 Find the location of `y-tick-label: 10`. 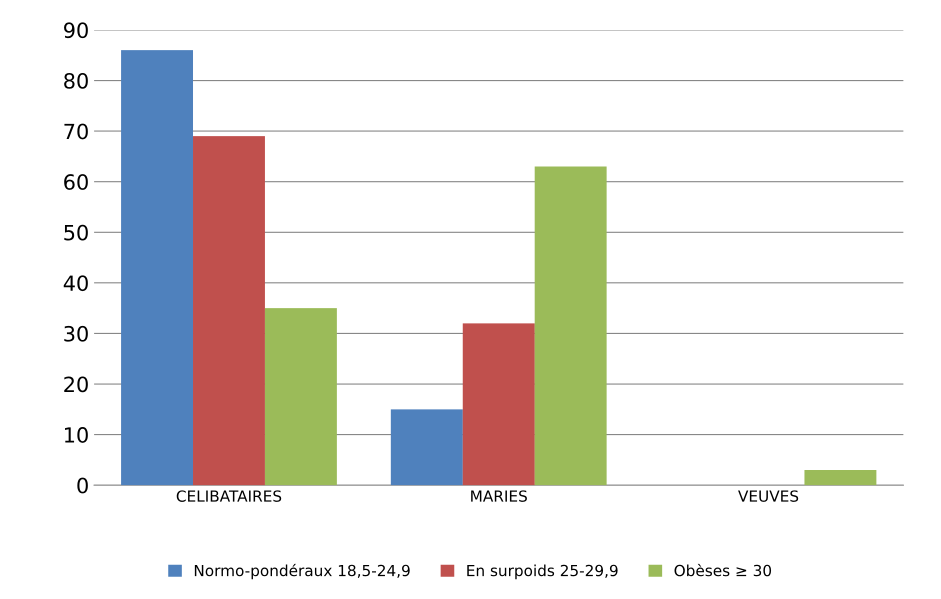

y-tick-label: 10 is located at coordinates (76, 435).